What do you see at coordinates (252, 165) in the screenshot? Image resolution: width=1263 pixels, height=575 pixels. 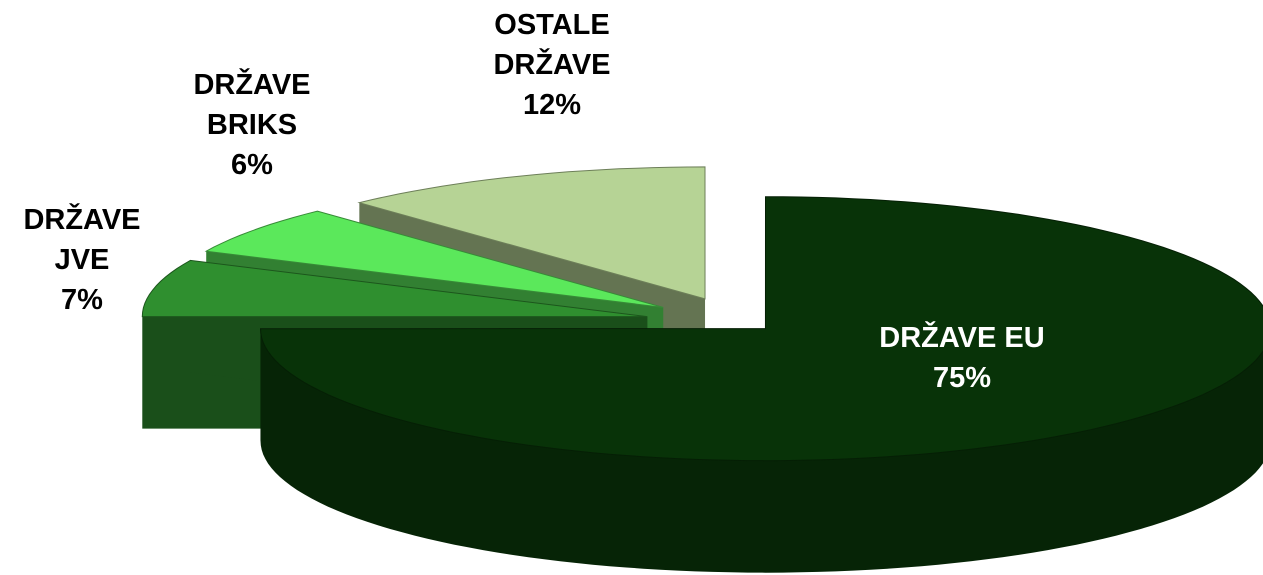 I see `slice-value-label: 6%` at bounding box center [252, 165].